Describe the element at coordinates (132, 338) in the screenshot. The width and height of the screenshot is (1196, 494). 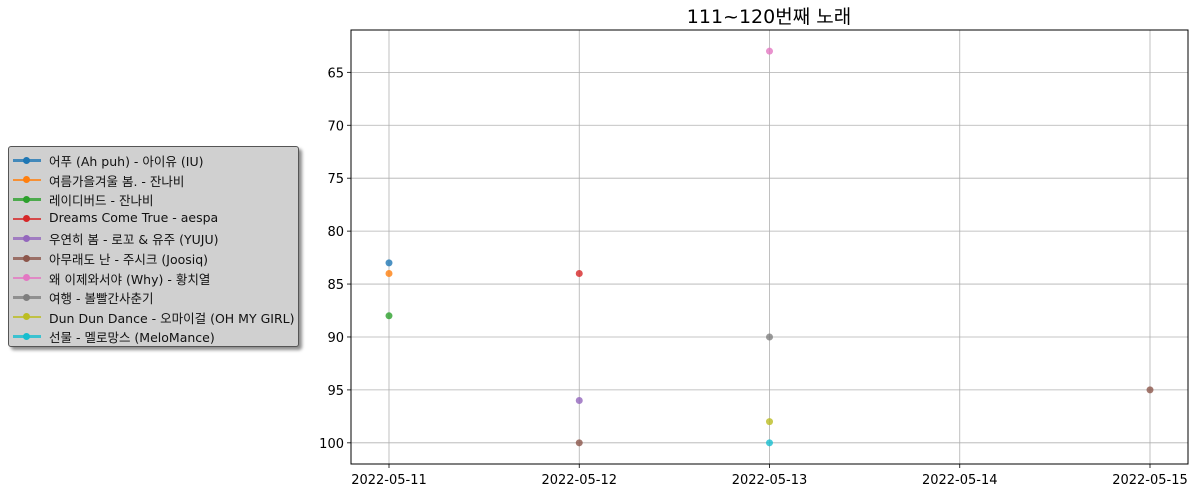
I see `legend-label: 선물 - 멜로망스 (MeloMance)` at that location.